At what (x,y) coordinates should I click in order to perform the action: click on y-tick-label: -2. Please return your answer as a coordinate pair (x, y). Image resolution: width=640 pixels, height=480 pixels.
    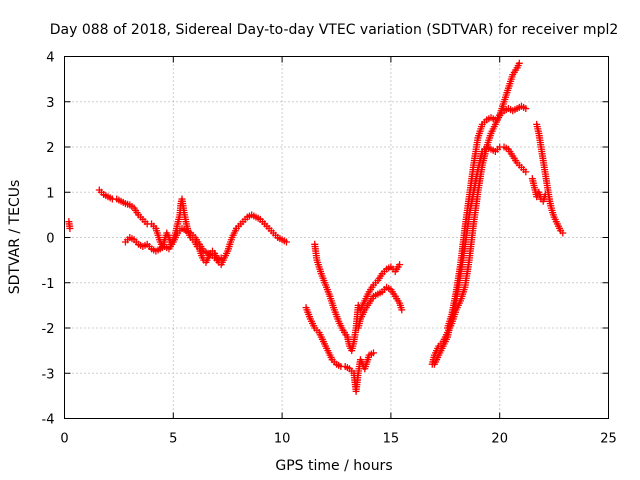
    Looking at the image, I should click on (48, 329).